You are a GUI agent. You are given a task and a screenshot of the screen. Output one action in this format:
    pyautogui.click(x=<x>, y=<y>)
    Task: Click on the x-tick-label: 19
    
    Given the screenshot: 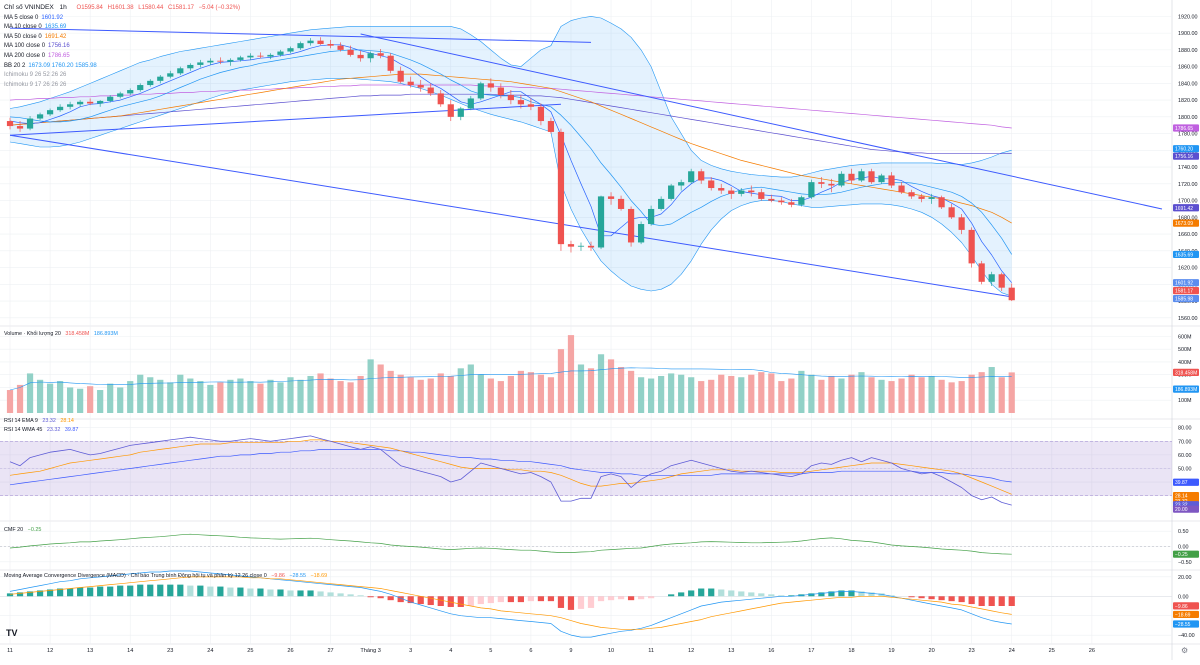 What is the action you would take?
    pyautogui.click(x=891, y=651)
    